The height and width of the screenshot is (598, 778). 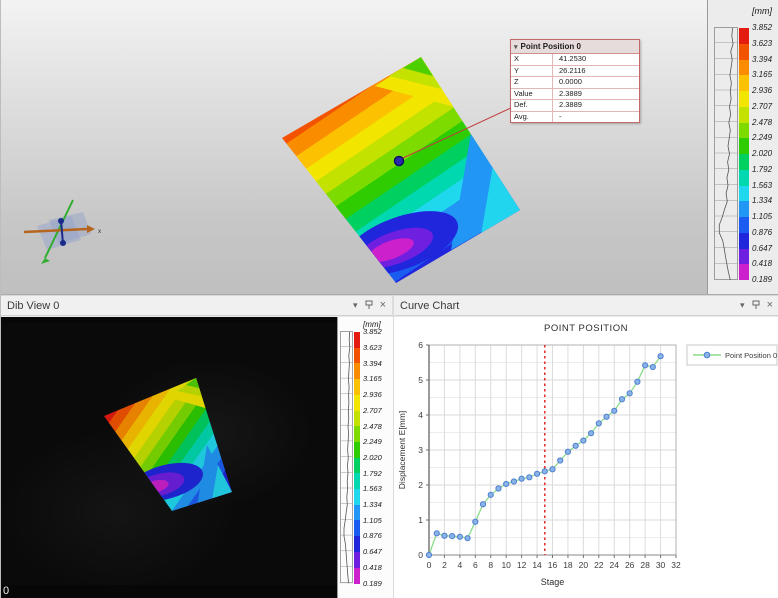 I want to click on point-position-marker, so click(x=399, y=161).